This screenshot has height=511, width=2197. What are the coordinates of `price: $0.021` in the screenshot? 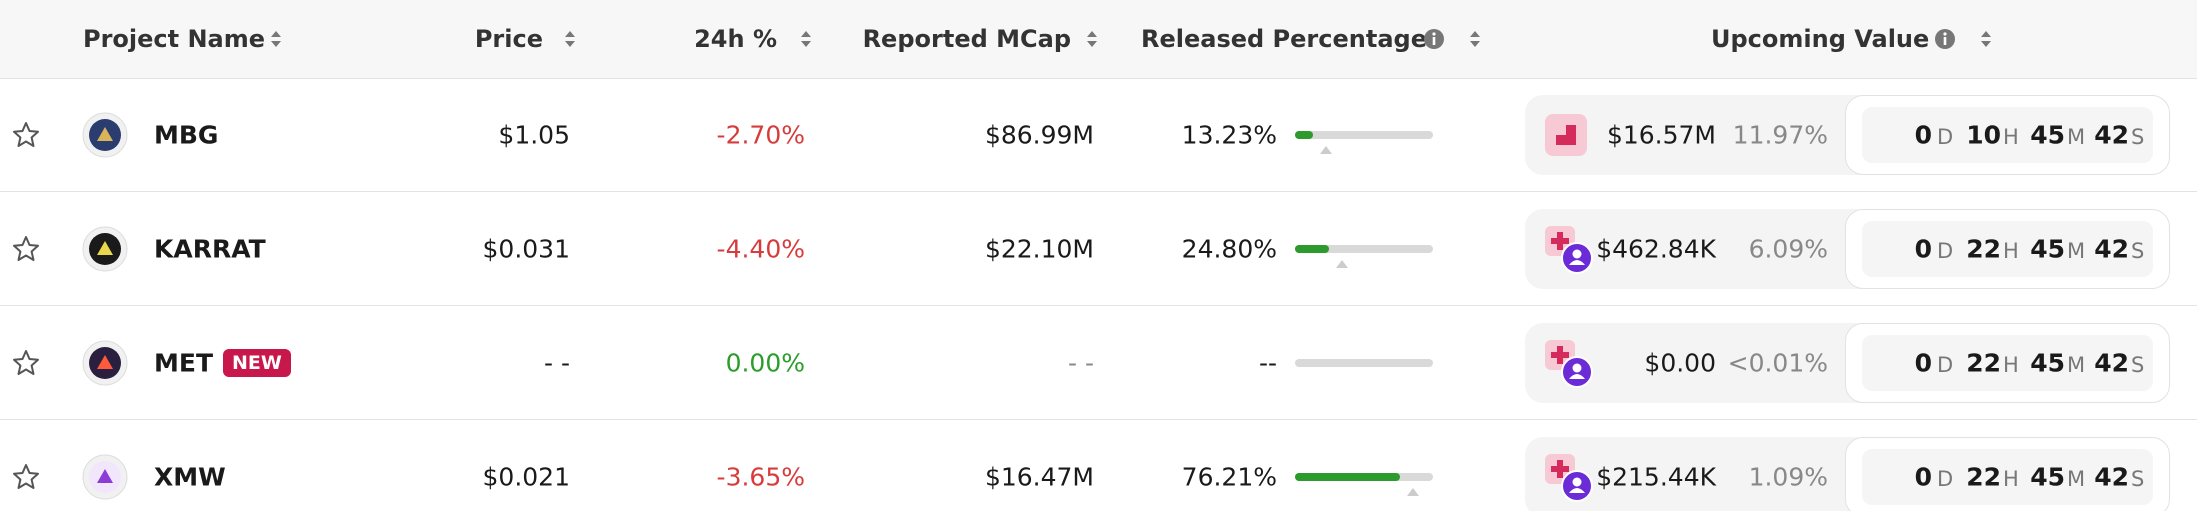 It's located at (526, 477).